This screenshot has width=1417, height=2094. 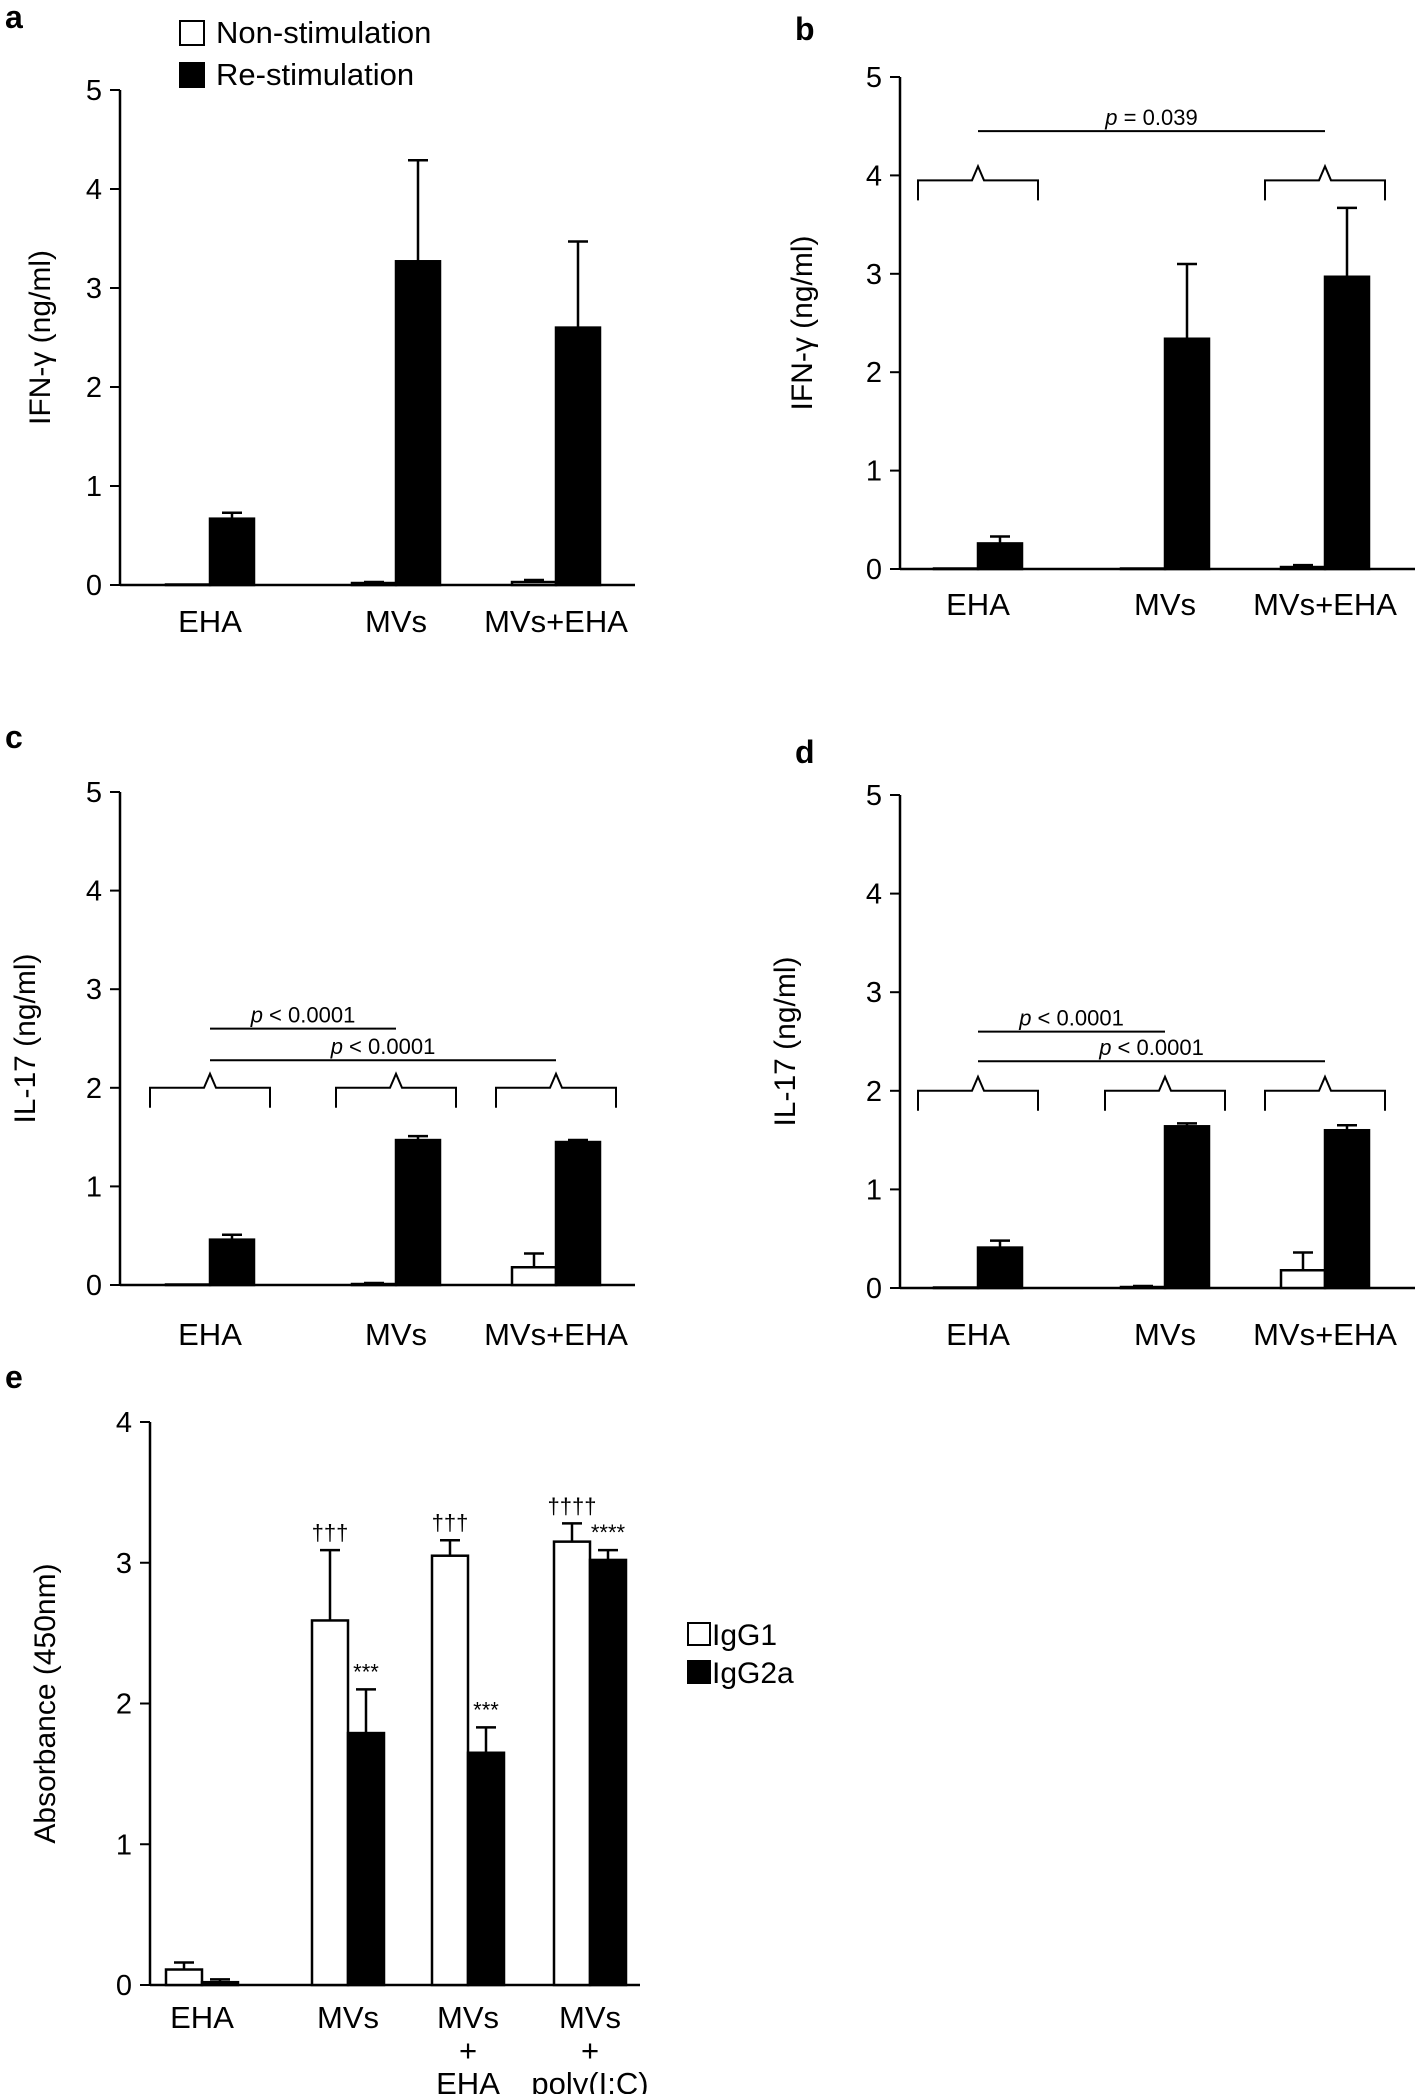 What do you see at coordinates (315, 74) in the screenshot?
I see `legend-label: Re-stimulation` at bounding box center [315, 74].